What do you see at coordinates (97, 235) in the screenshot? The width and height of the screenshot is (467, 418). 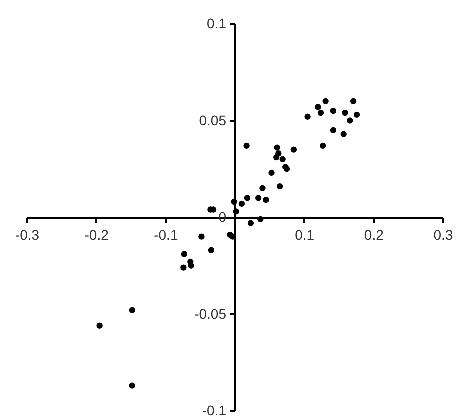 I see `x-tick-label: -0.2` at bounding box center [97, 235].